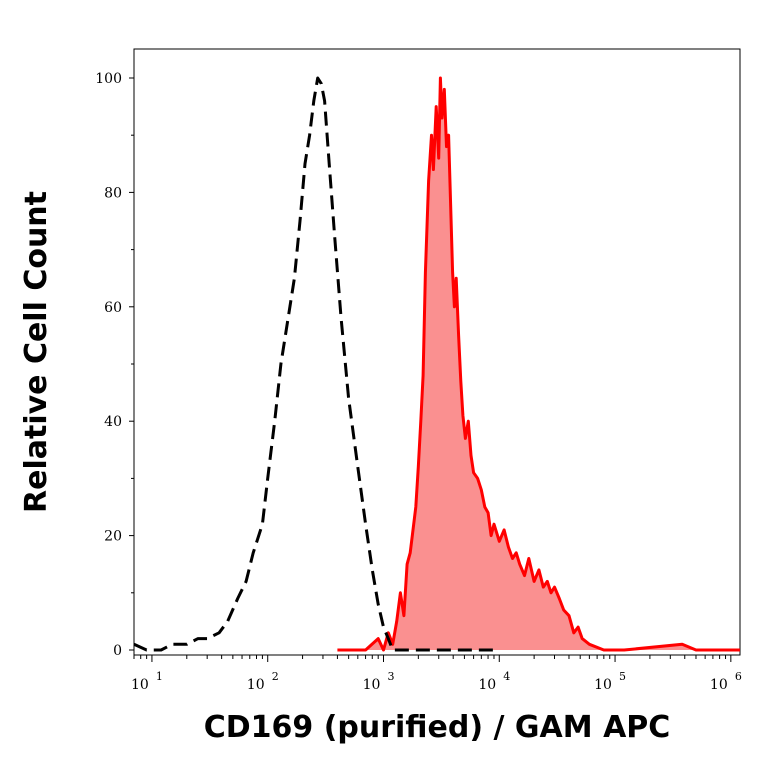  What do you see at coordinates (36, 352) in the screenshot?
I see `y-axis-title: Relative Cell Count` at bounding box center [36, 352].